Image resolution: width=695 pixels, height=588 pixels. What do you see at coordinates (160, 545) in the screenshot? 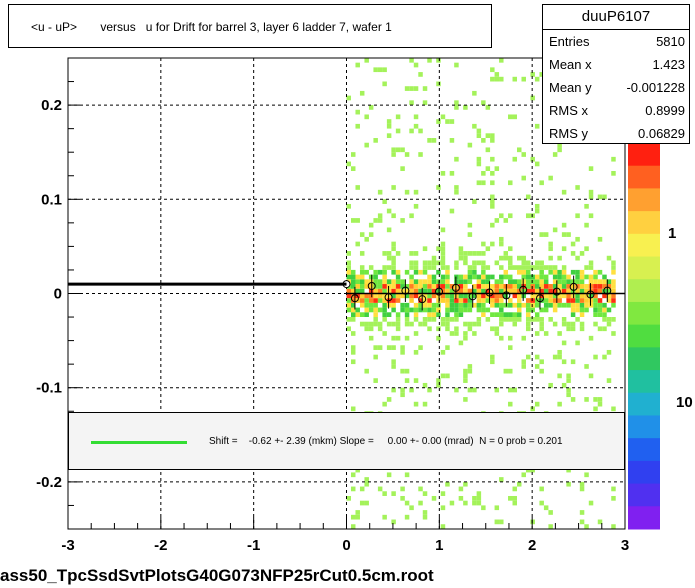
I see `x-tick-label: -2` at bounding box center [160, 545].